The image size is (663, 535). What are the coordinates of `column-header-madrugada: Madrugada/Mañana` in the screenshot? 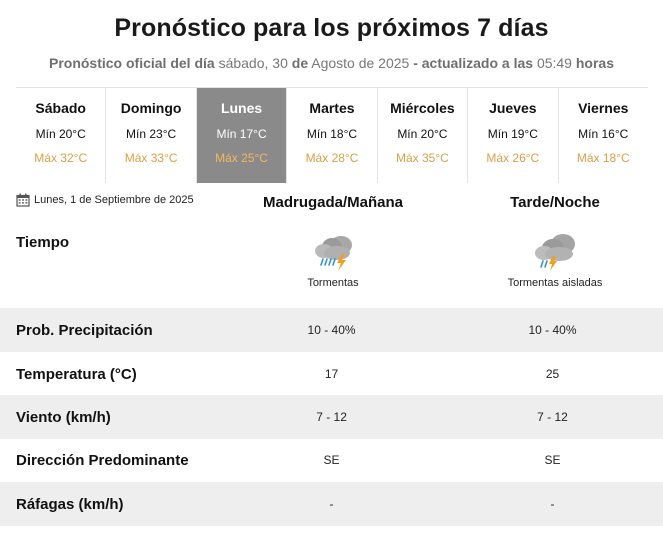 It's located at (333, 202).